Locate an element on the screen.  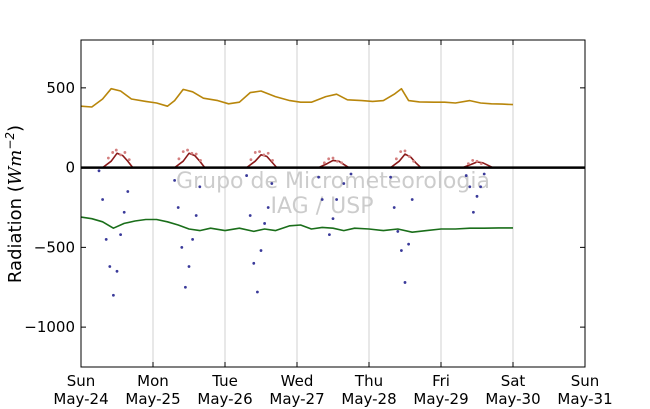
xtick-date-6: May-30 is located at coordinates (512, 399).